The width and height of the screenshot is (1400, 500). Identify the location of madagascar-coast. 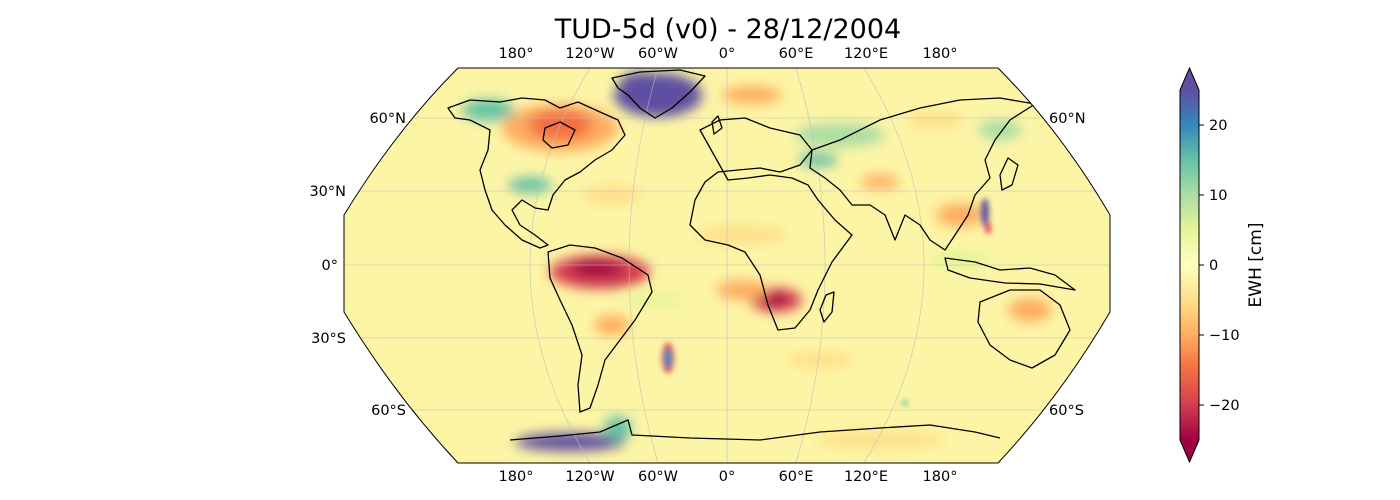
(827, 307).